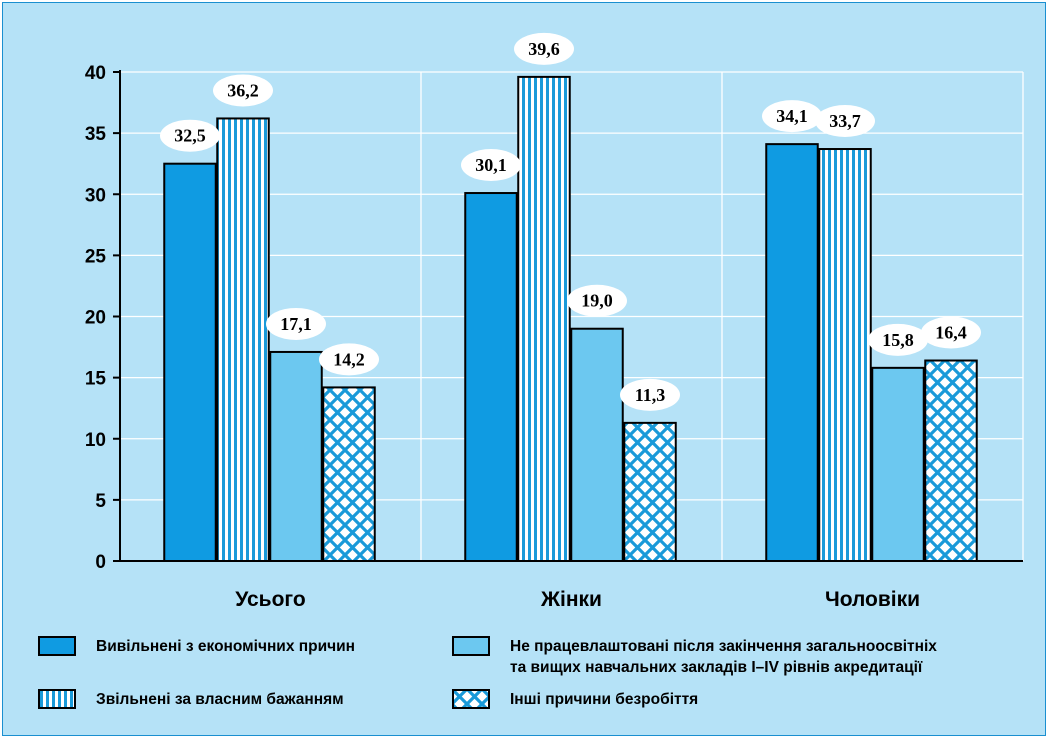 The image size is (1050, 740). I want to click on data-label: 15,8, so click(898, 340).